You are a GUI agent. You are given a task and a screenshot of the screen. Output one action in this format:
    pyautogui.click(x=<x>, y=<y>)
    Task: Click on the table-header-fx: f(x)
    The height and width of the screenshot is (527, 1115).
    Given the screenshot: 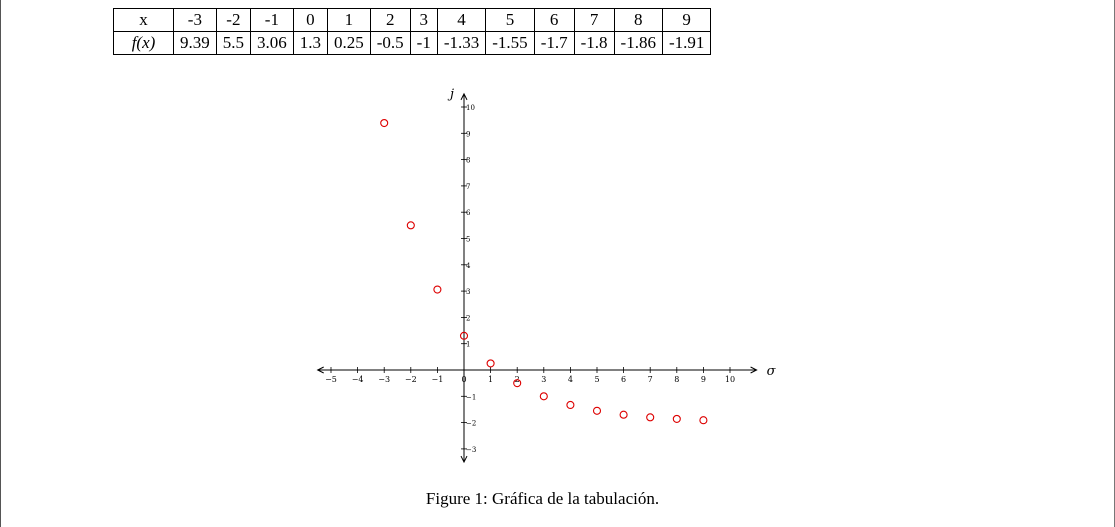 What is the action you would take?
    pyautogui.click(x=143, y=43)
    